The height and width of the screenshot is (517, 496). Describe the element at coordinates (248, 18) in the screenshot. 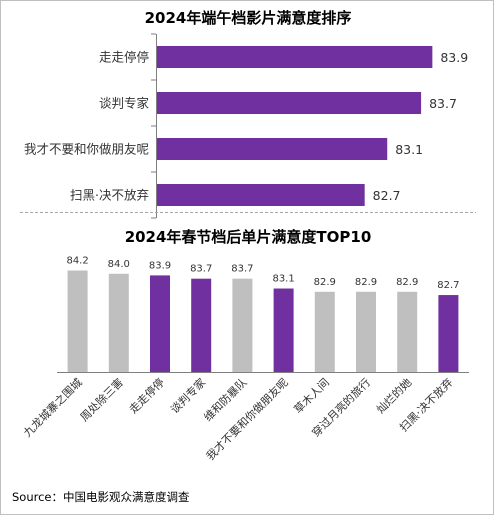

I see `chart1-title: 2024年端午档影片满意度排序` at that location.